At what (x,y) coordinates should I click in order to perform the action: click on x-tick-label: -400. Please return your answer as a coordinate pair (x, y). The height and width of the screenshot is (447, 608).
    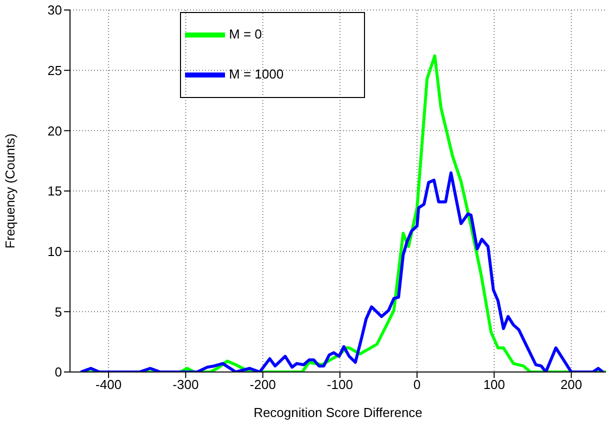
    Looking at the image, I should click on (109, 384).